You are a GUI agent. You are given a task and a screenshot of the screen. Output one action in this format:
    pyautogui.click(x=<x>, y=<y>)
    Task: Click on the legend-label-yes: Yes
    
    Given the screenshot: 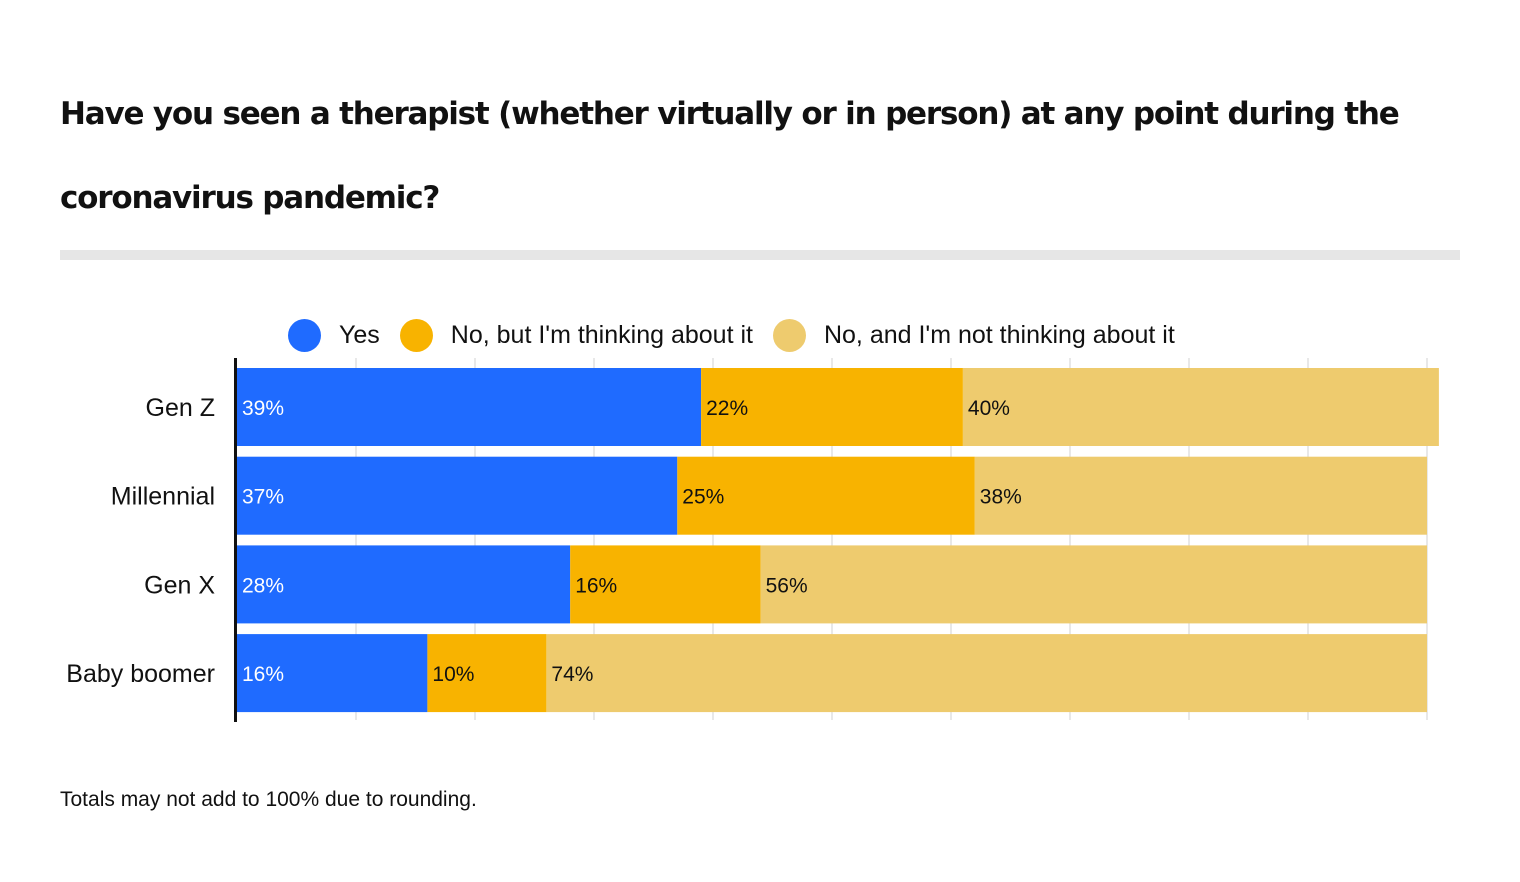 What is the action you would take?
    pyautogui.click(x=359, y=334)
    